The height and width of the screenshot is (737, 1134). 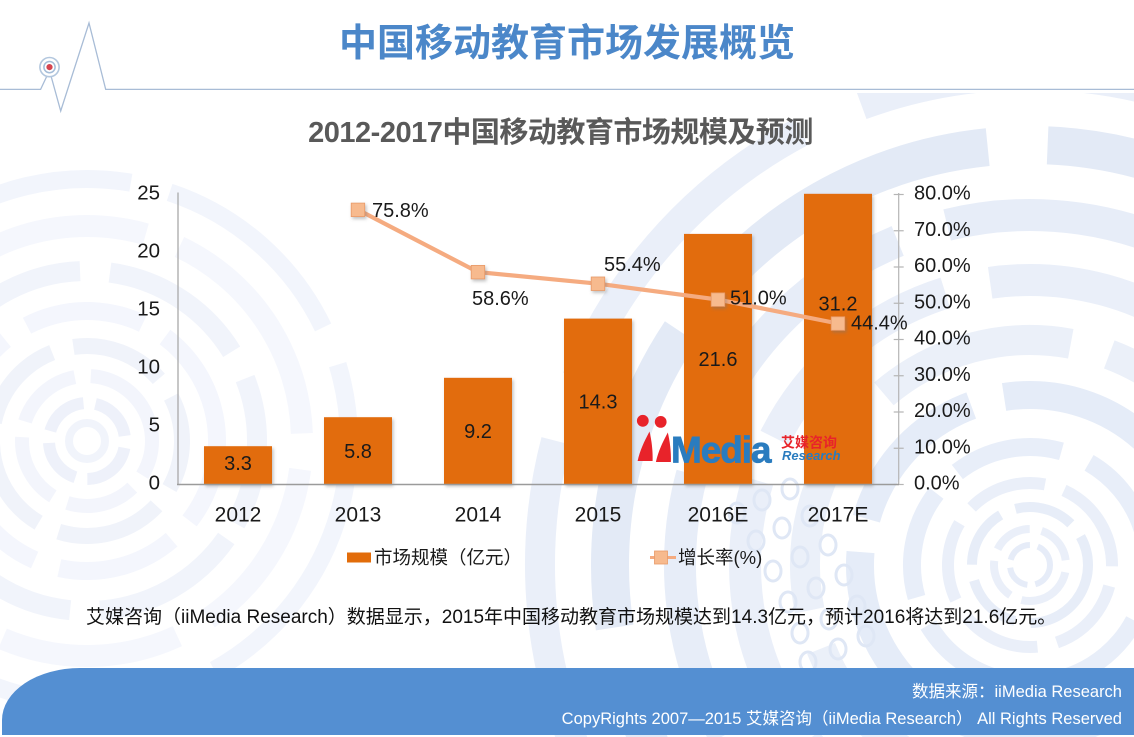 I want to click on svg-text: 9.2, so click(x=478, y=432).